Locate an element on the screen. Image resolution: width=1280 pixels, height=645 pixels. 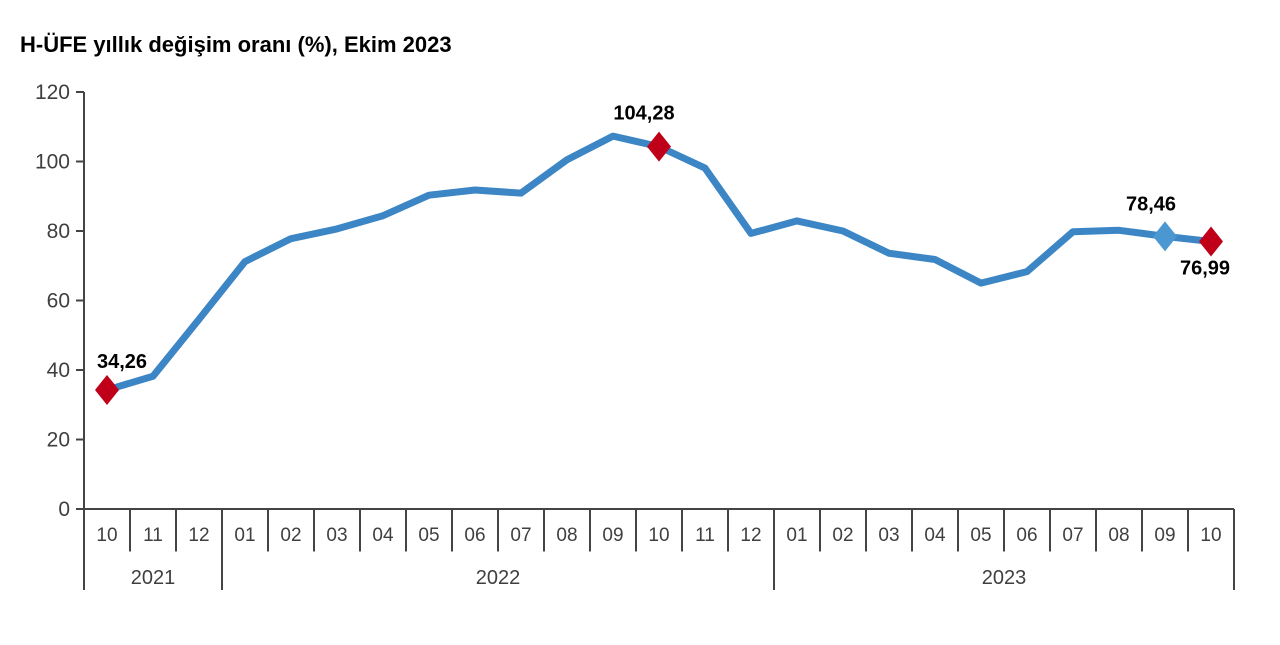
data-label: 104,28 is located at coordinates (643, 114).